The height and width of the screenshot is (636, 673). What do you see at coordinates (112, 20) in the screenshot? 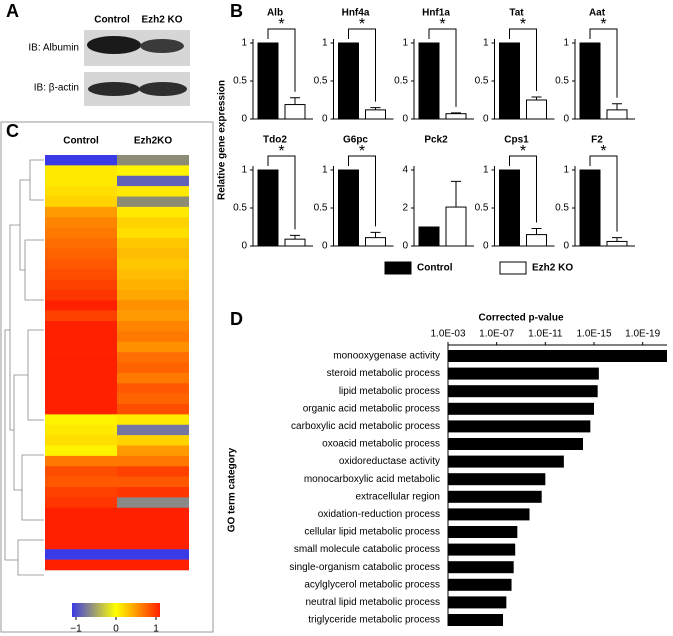
I see `lane-label: Control` at bounding box center [112, 20].